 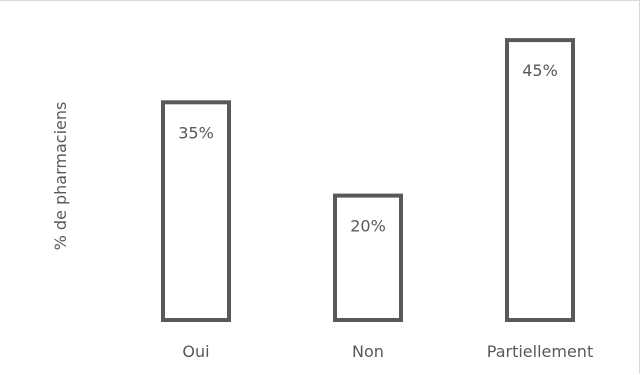 I want to click on bar-partiellement, so click(x=540, y=180).